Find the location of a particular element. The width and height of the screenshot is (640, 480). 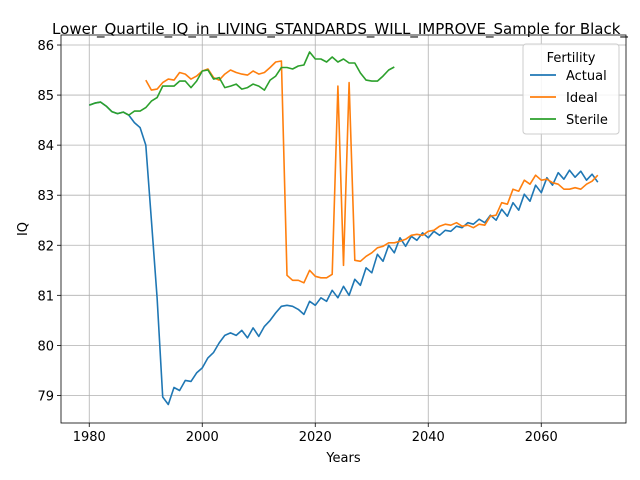

legend-items: Actual Ideal Sterile is located at coordinates (569, 98).